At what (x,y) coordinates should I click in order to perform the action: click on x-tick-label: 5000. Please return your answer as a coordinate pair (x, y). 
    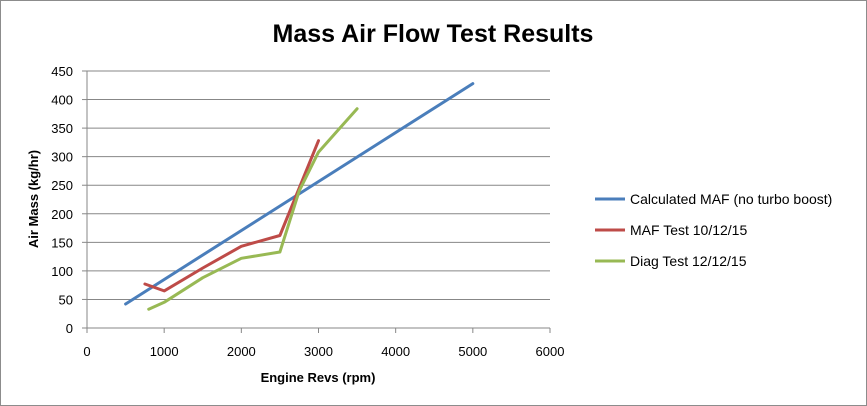
    Looking at the image, I should click on (472, 351).